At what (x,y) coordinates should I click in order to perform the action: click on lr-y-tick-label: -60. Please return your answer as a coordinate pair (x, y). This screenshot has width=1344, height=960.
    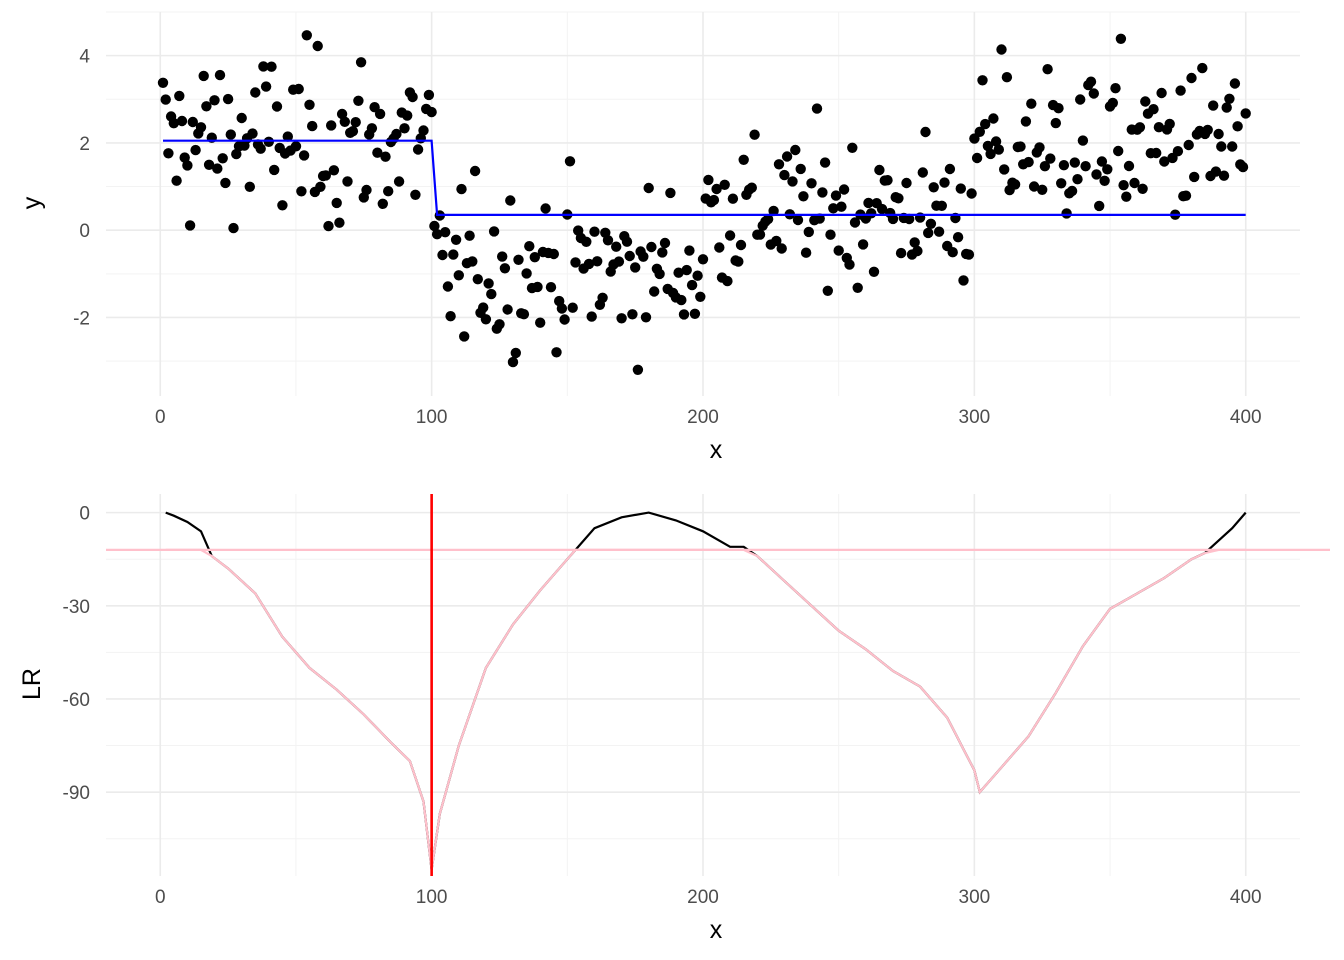
    Looking at the image, I should click on (76, 700).